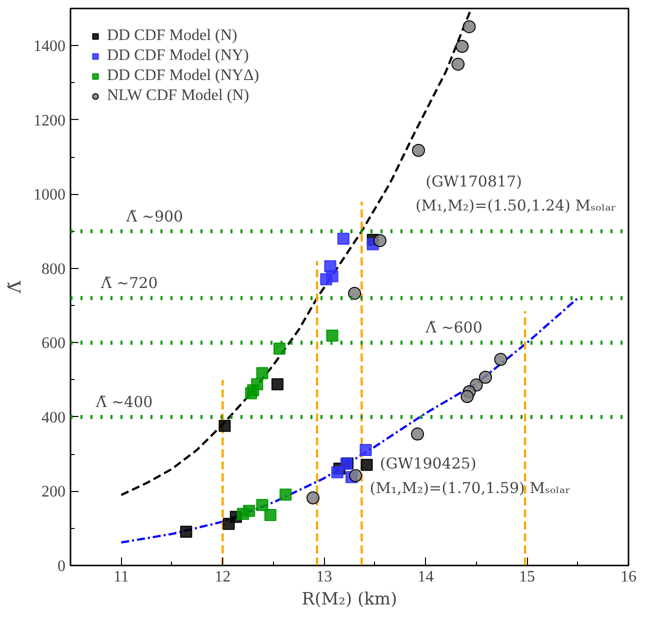 This screenshot has width=646, height=619. I want to click on y-tick-label: 1200, so click(50, 121).